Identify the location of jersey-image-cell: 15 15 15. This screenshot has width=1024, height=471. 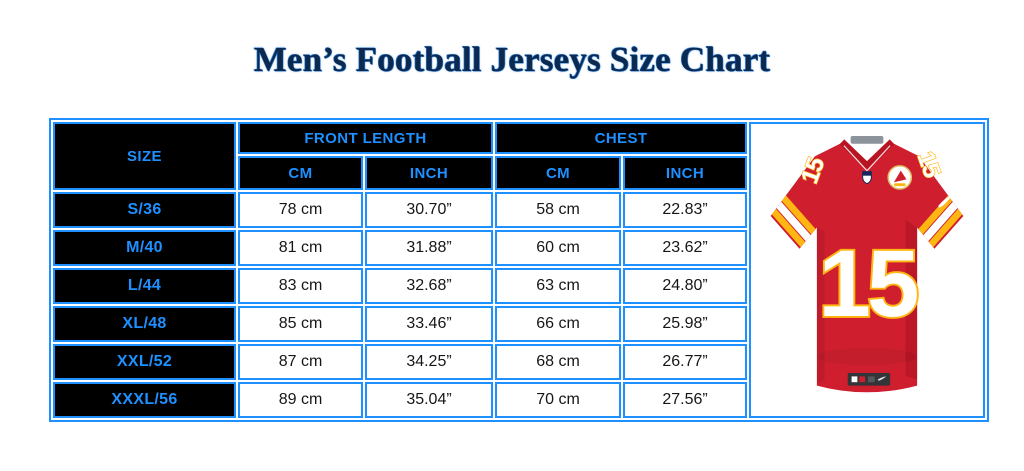
(867, 270).